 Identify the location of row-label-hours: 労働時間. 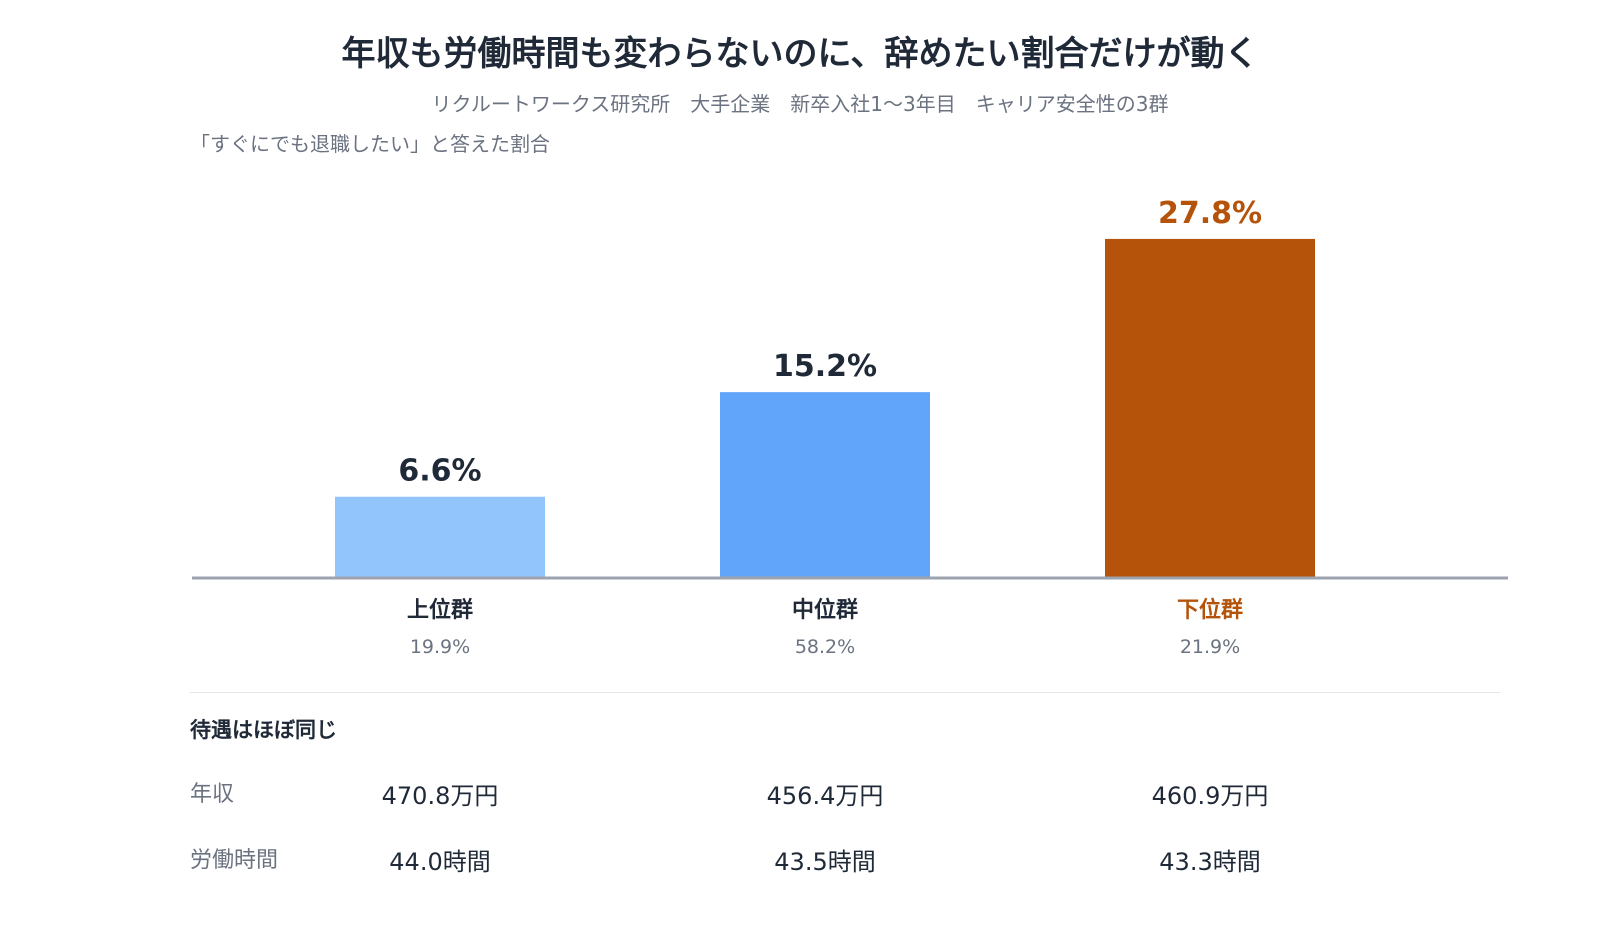
(234, 860).